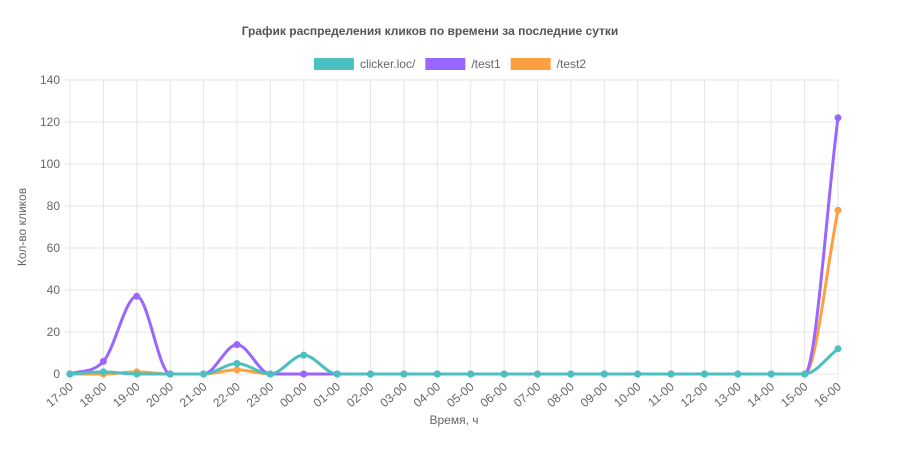 This screenshot has height=460, width=900. Describe the element at coordinates (427, 394) in the screenshot. I see `x-tick-label: 04-00` at that location.